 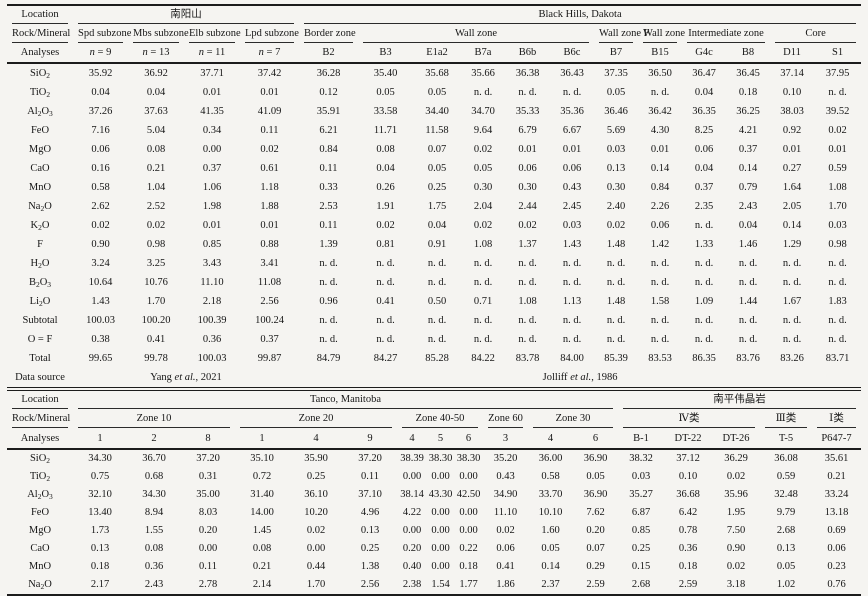 What do you see at coordinates (437, 358) in the screenshot?
I see `value-cell: 85.28` at bounding box center [437, 358].